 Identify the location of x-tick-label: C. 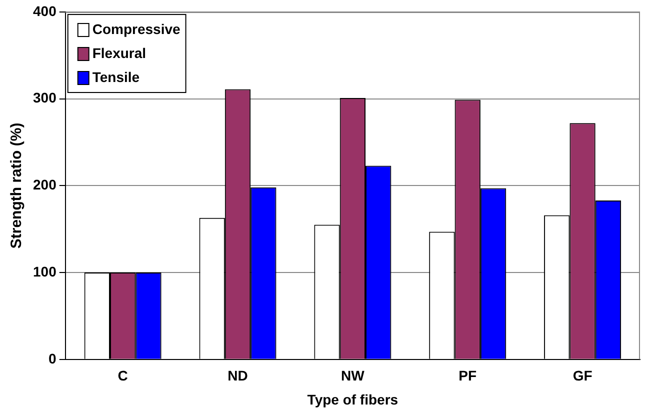
(123, 376).